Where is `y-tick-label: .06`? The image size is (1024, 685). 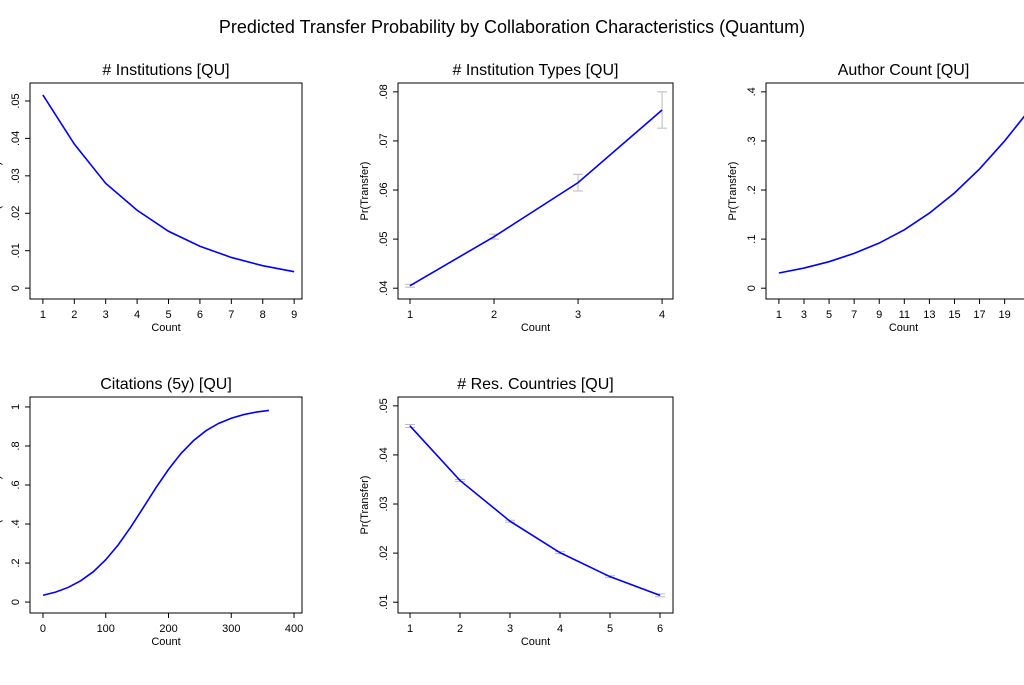
y-tick-label: .06 is located at coordinates (384, 189).